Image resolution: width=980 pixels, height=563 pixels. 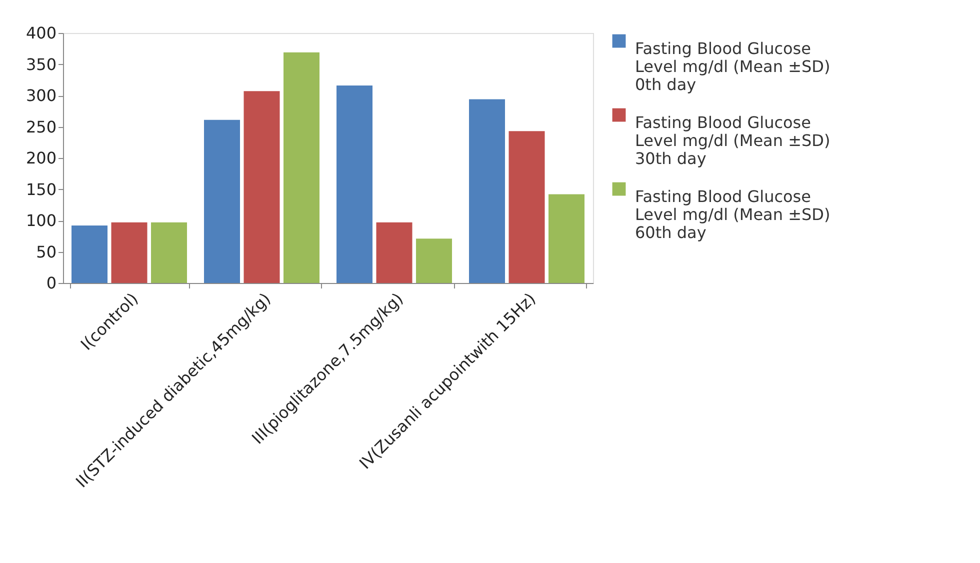 I want to click on y-tick-label: 100, so click(x=41, y=220).